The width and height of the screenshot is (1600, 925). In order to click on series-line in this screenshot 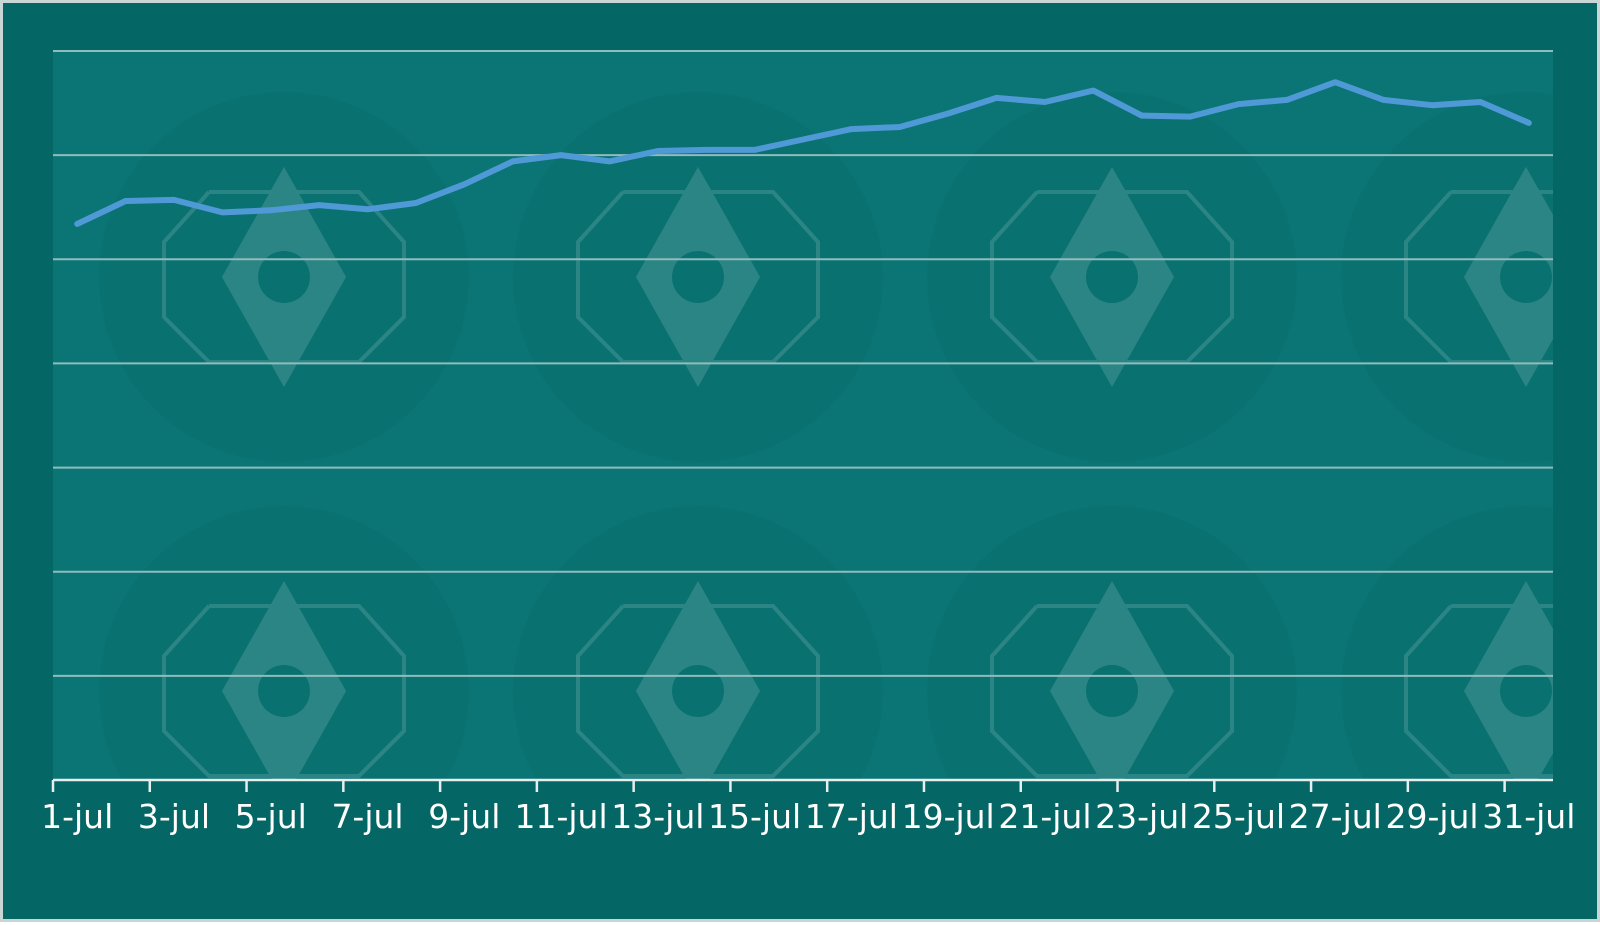, I will do `click(803, 153)`.